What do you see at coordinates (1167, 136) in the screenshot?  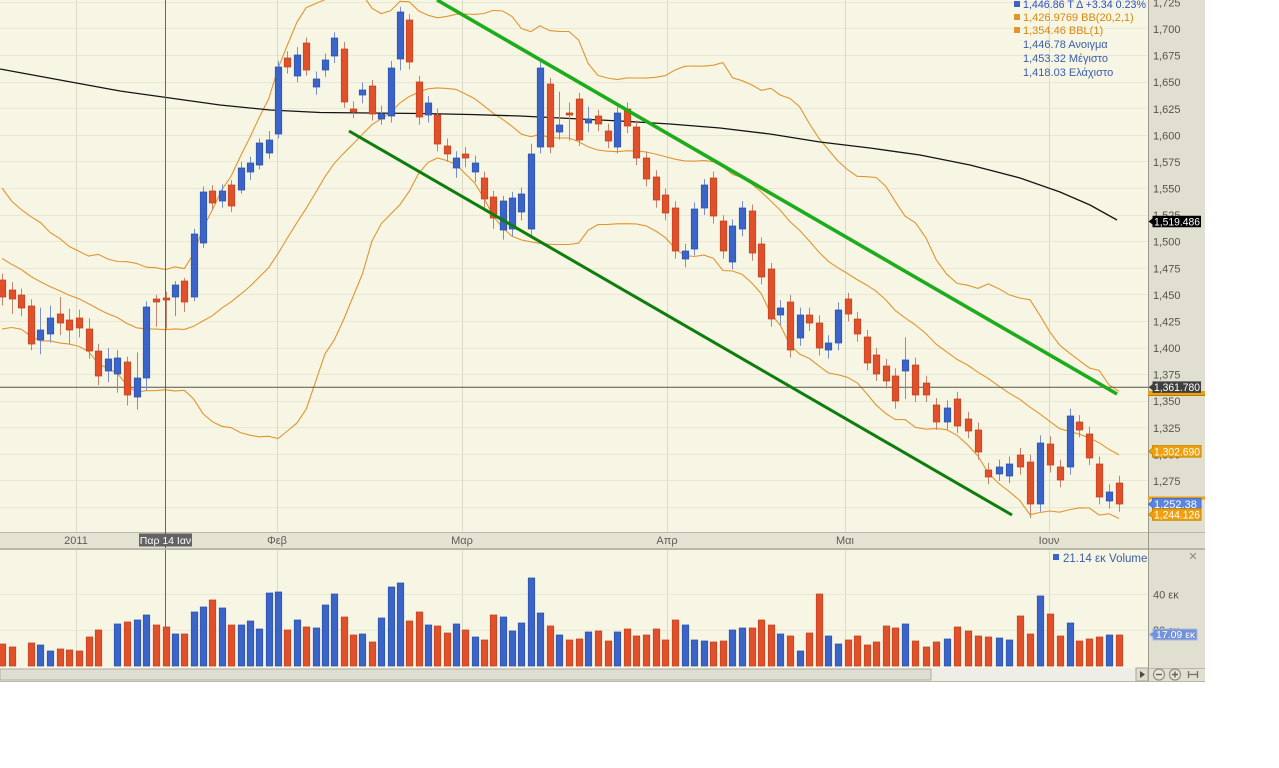 I see `svg-text: 1,600` at bounding box center [1167, 136].